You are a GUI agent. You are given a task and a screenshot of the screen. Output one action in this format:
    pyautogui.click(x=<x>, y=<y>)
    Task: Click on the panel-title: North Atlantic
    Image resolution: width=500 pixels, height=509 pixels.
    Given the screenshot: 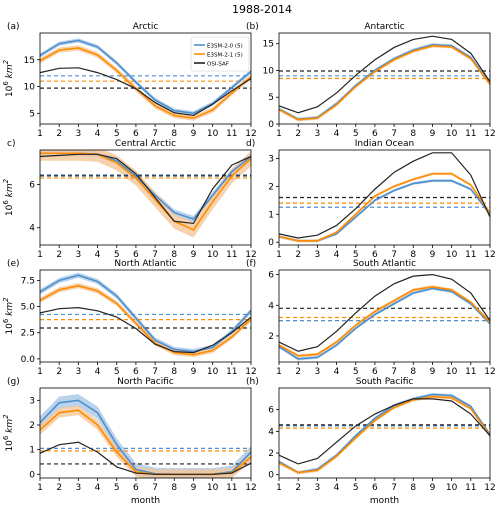 What is the action you would take?
    pyautogui.click(x=145, y=264)
    